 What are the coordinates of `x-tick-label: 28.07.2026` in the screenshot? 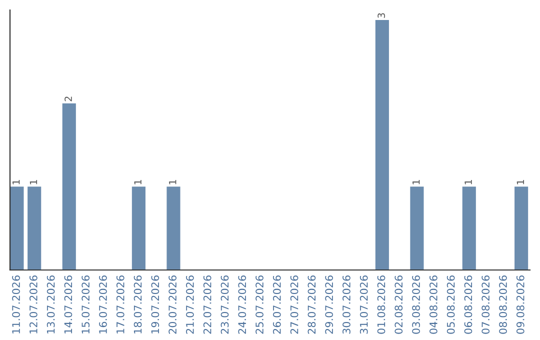 It's located at (312, 305).